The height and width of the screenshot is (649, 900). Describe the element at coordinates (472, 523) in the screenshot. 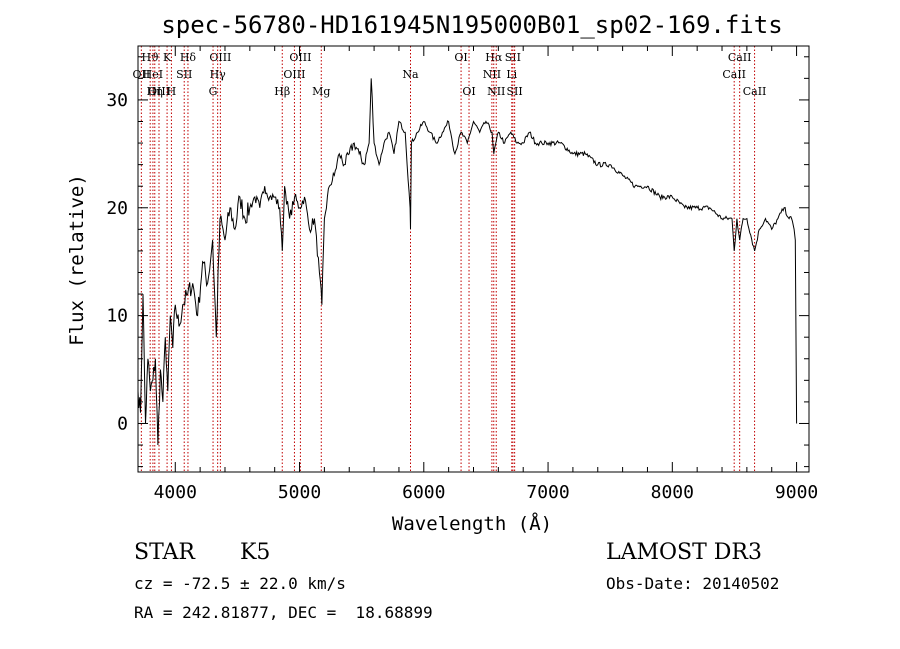

I see `x-axis-label: Wavelength (Å)` at that location.